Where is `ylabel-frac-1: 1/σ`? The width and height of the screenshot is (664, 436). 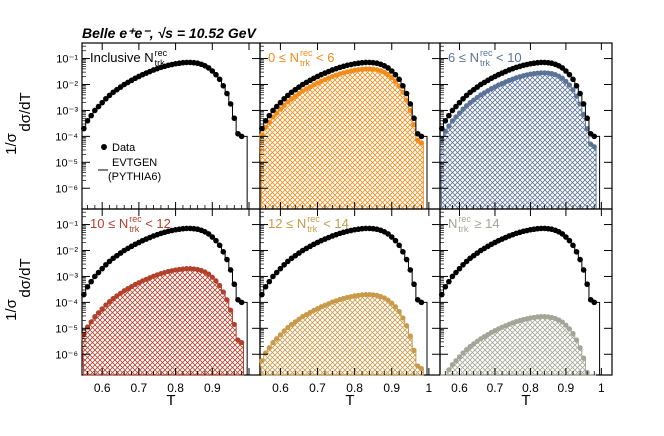 ylabel-frac-1: 1/σ is located at coordinates (11, 143).